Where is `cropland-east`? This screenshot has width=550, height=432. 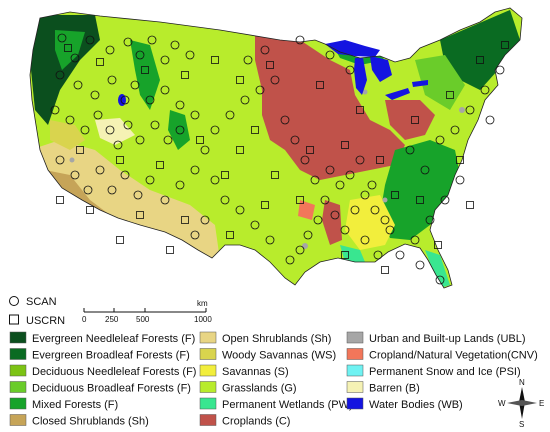
cropland-east is located at coordinates (410, 120).